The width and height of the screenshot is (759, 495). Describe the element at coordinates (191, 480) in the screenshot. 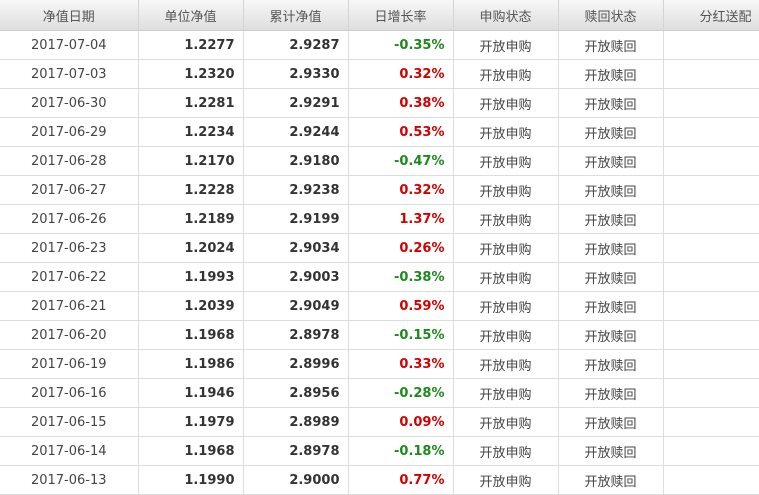

I see `unit-nav-cell: 1.1990` at that location.